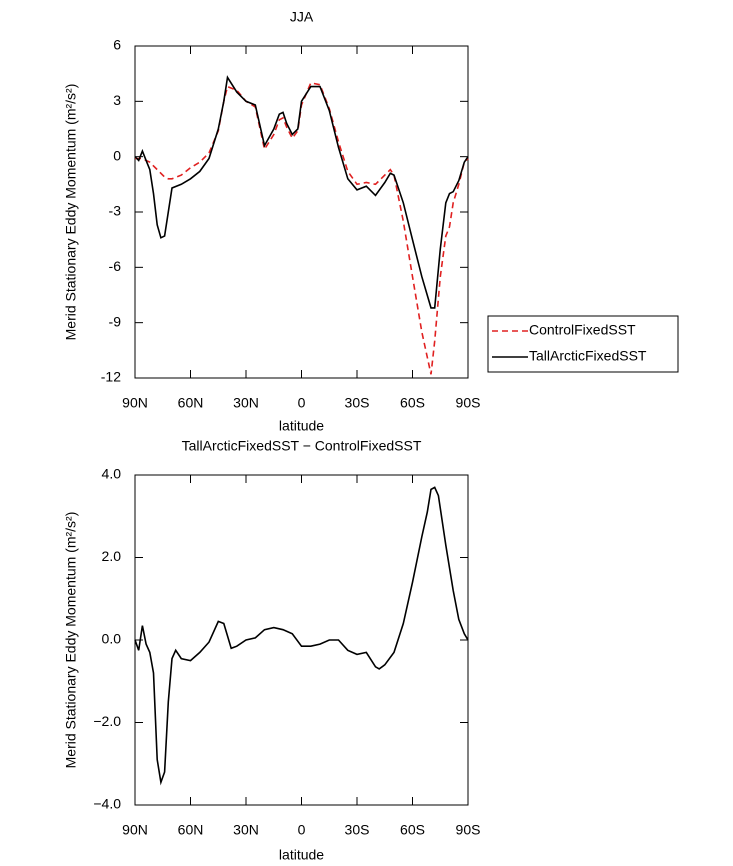 The image size is (733, 866). I want to click on y-tick-label: 0.0, so click(112, 639).